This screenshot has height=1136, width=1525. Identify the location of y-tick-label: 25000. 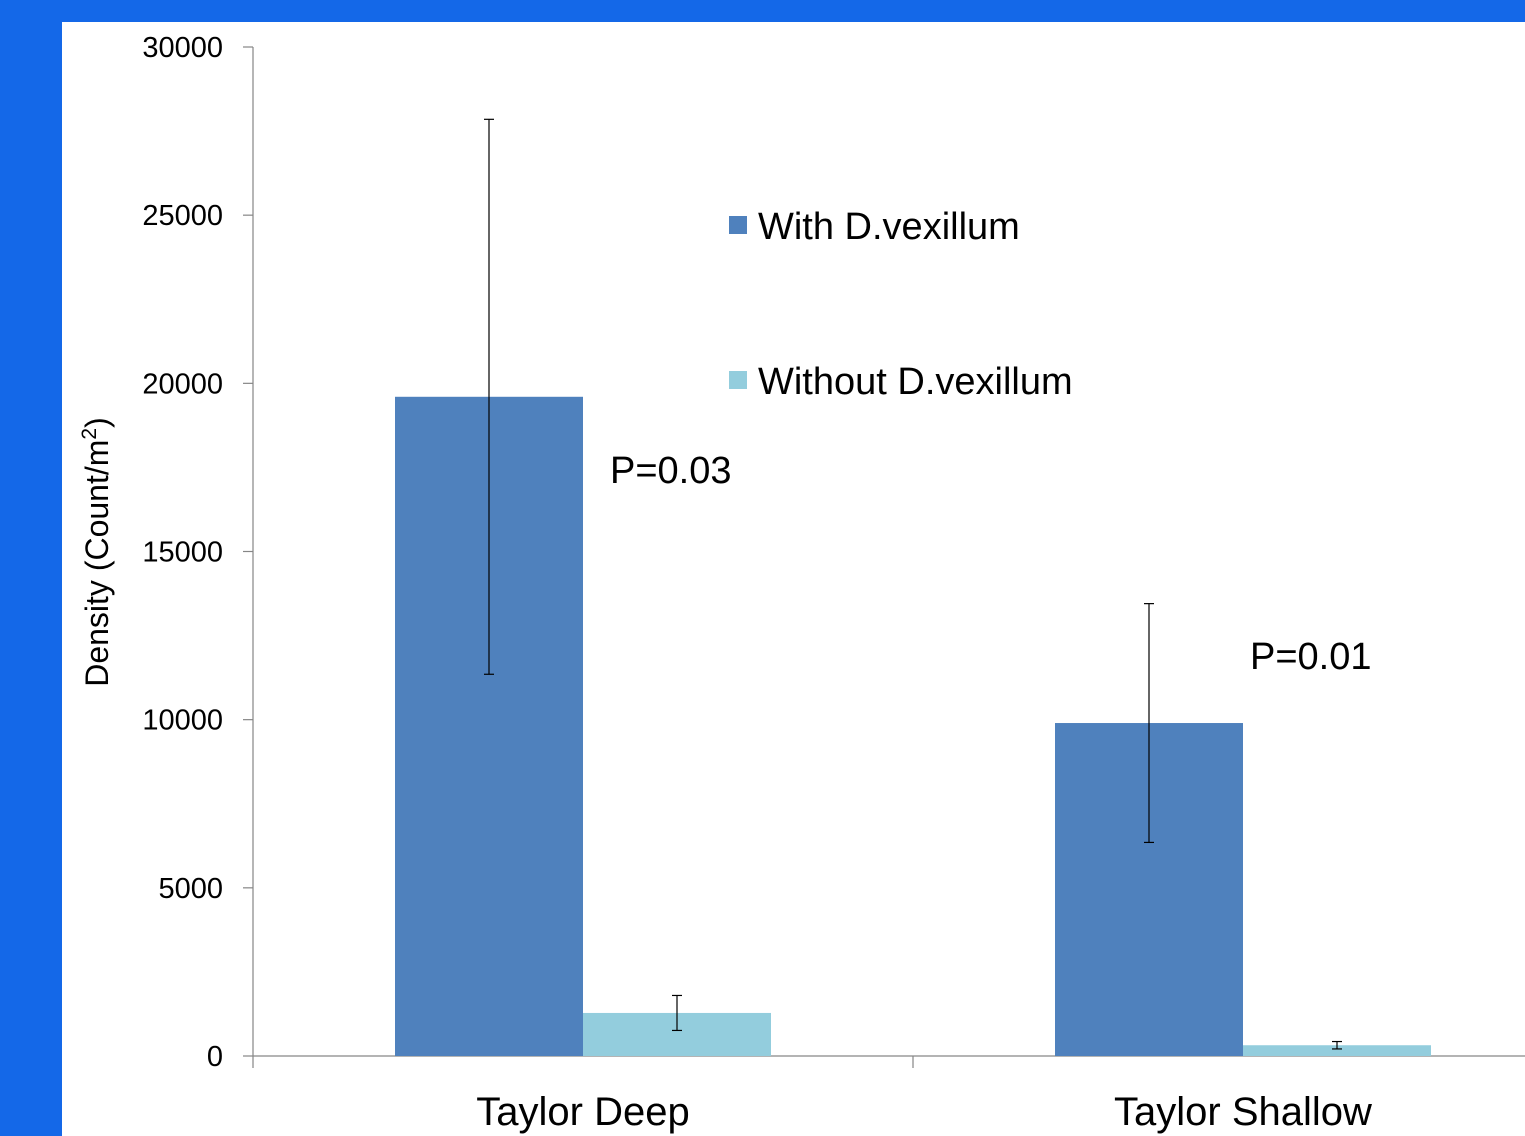
(182, 216).